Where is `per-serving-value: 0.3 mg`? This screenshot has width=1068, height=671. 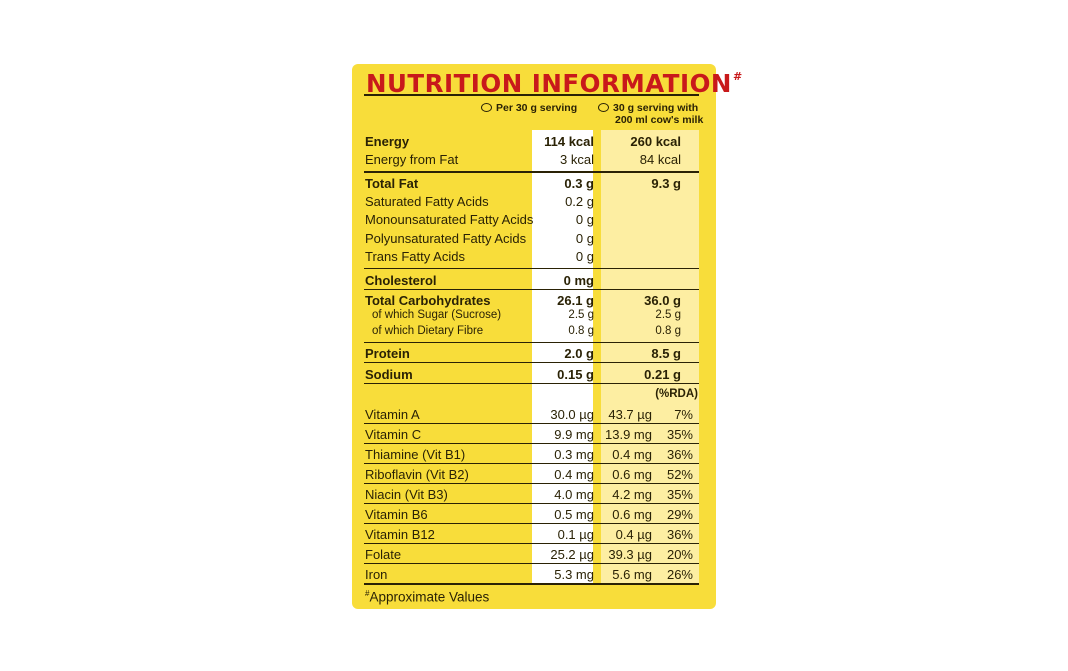 per-serving-value: 0.3 mg is located at coordinates (574, 454).